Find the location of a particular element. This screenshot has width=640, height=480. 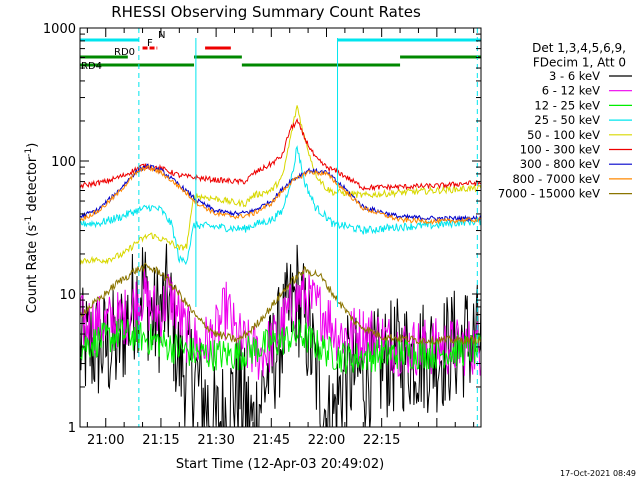

y-tick-label: 1 is located at coordinates (72, 428).